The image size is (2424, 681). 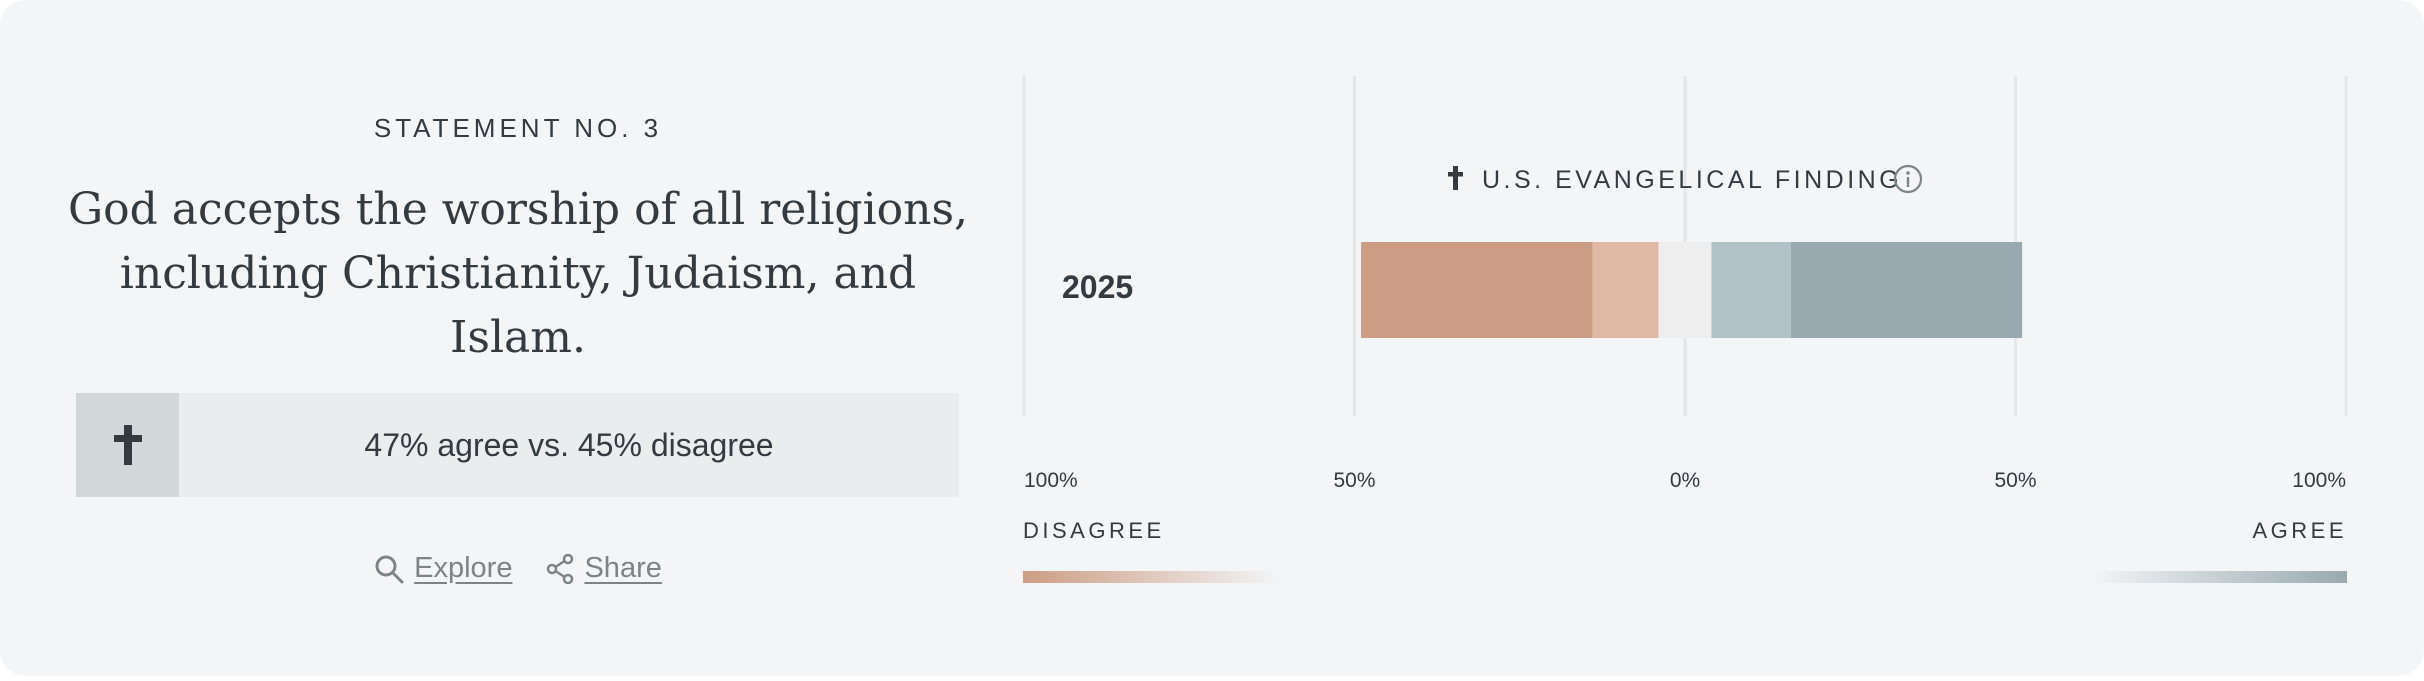 I want to click on share-link: Share, so click(x=604, y=568).